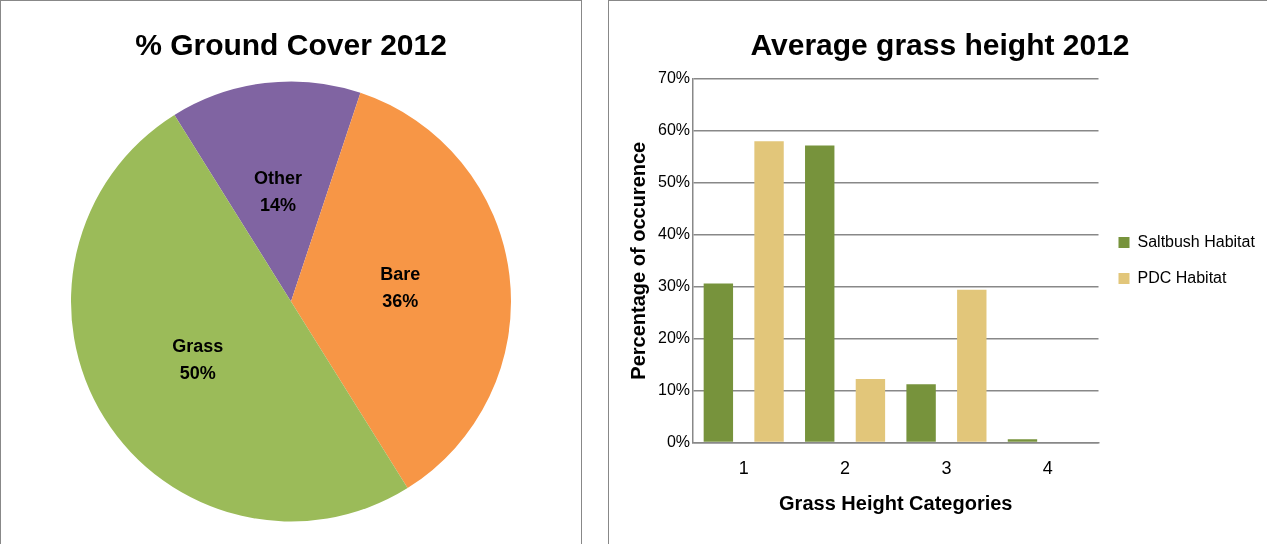 The image size is (1267, 544). What do you see at coordinates (674, 389) in the screenshot?
I see `y-tick-label: 10%` at bounding box center [674, 389].